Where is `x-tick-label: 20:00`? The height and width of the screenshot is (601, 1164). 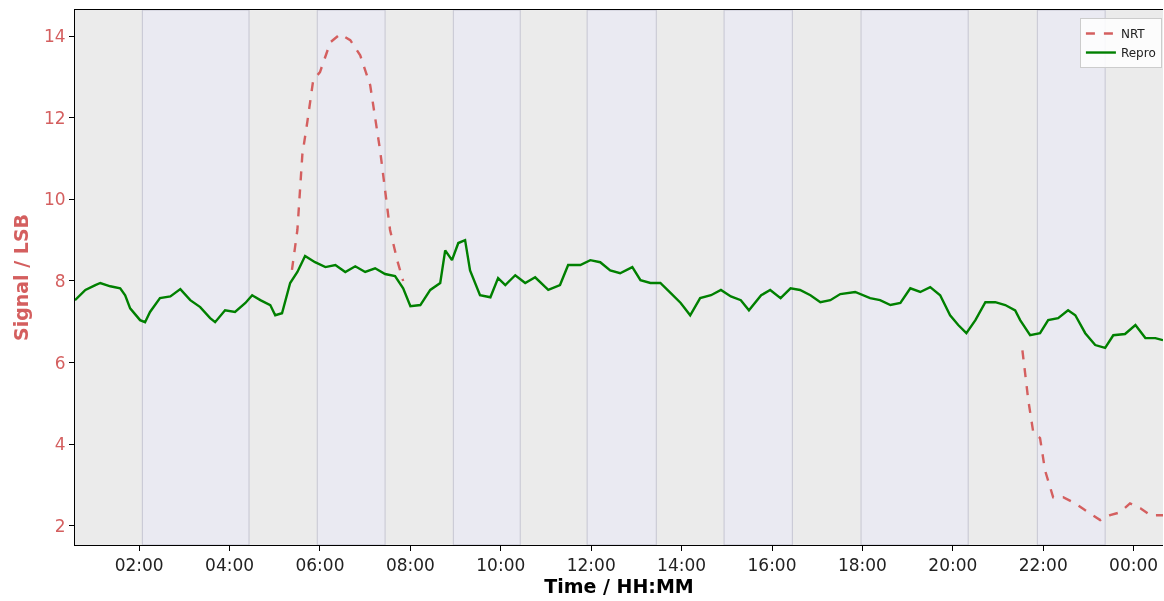
x-tick-label: 20:00 is located at coordinates (953, 565).